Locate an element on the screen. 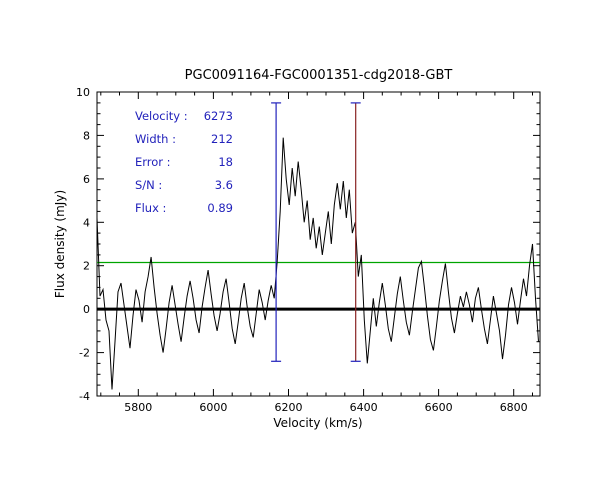  svg-text: 5800 is located at coordinates (138, 407).